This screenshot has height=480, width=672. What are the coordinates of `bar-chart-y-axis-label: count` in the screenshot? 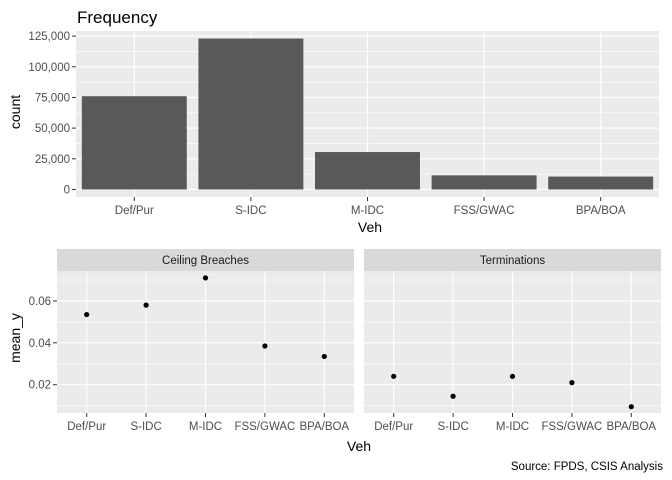 It's located at (15, 112).